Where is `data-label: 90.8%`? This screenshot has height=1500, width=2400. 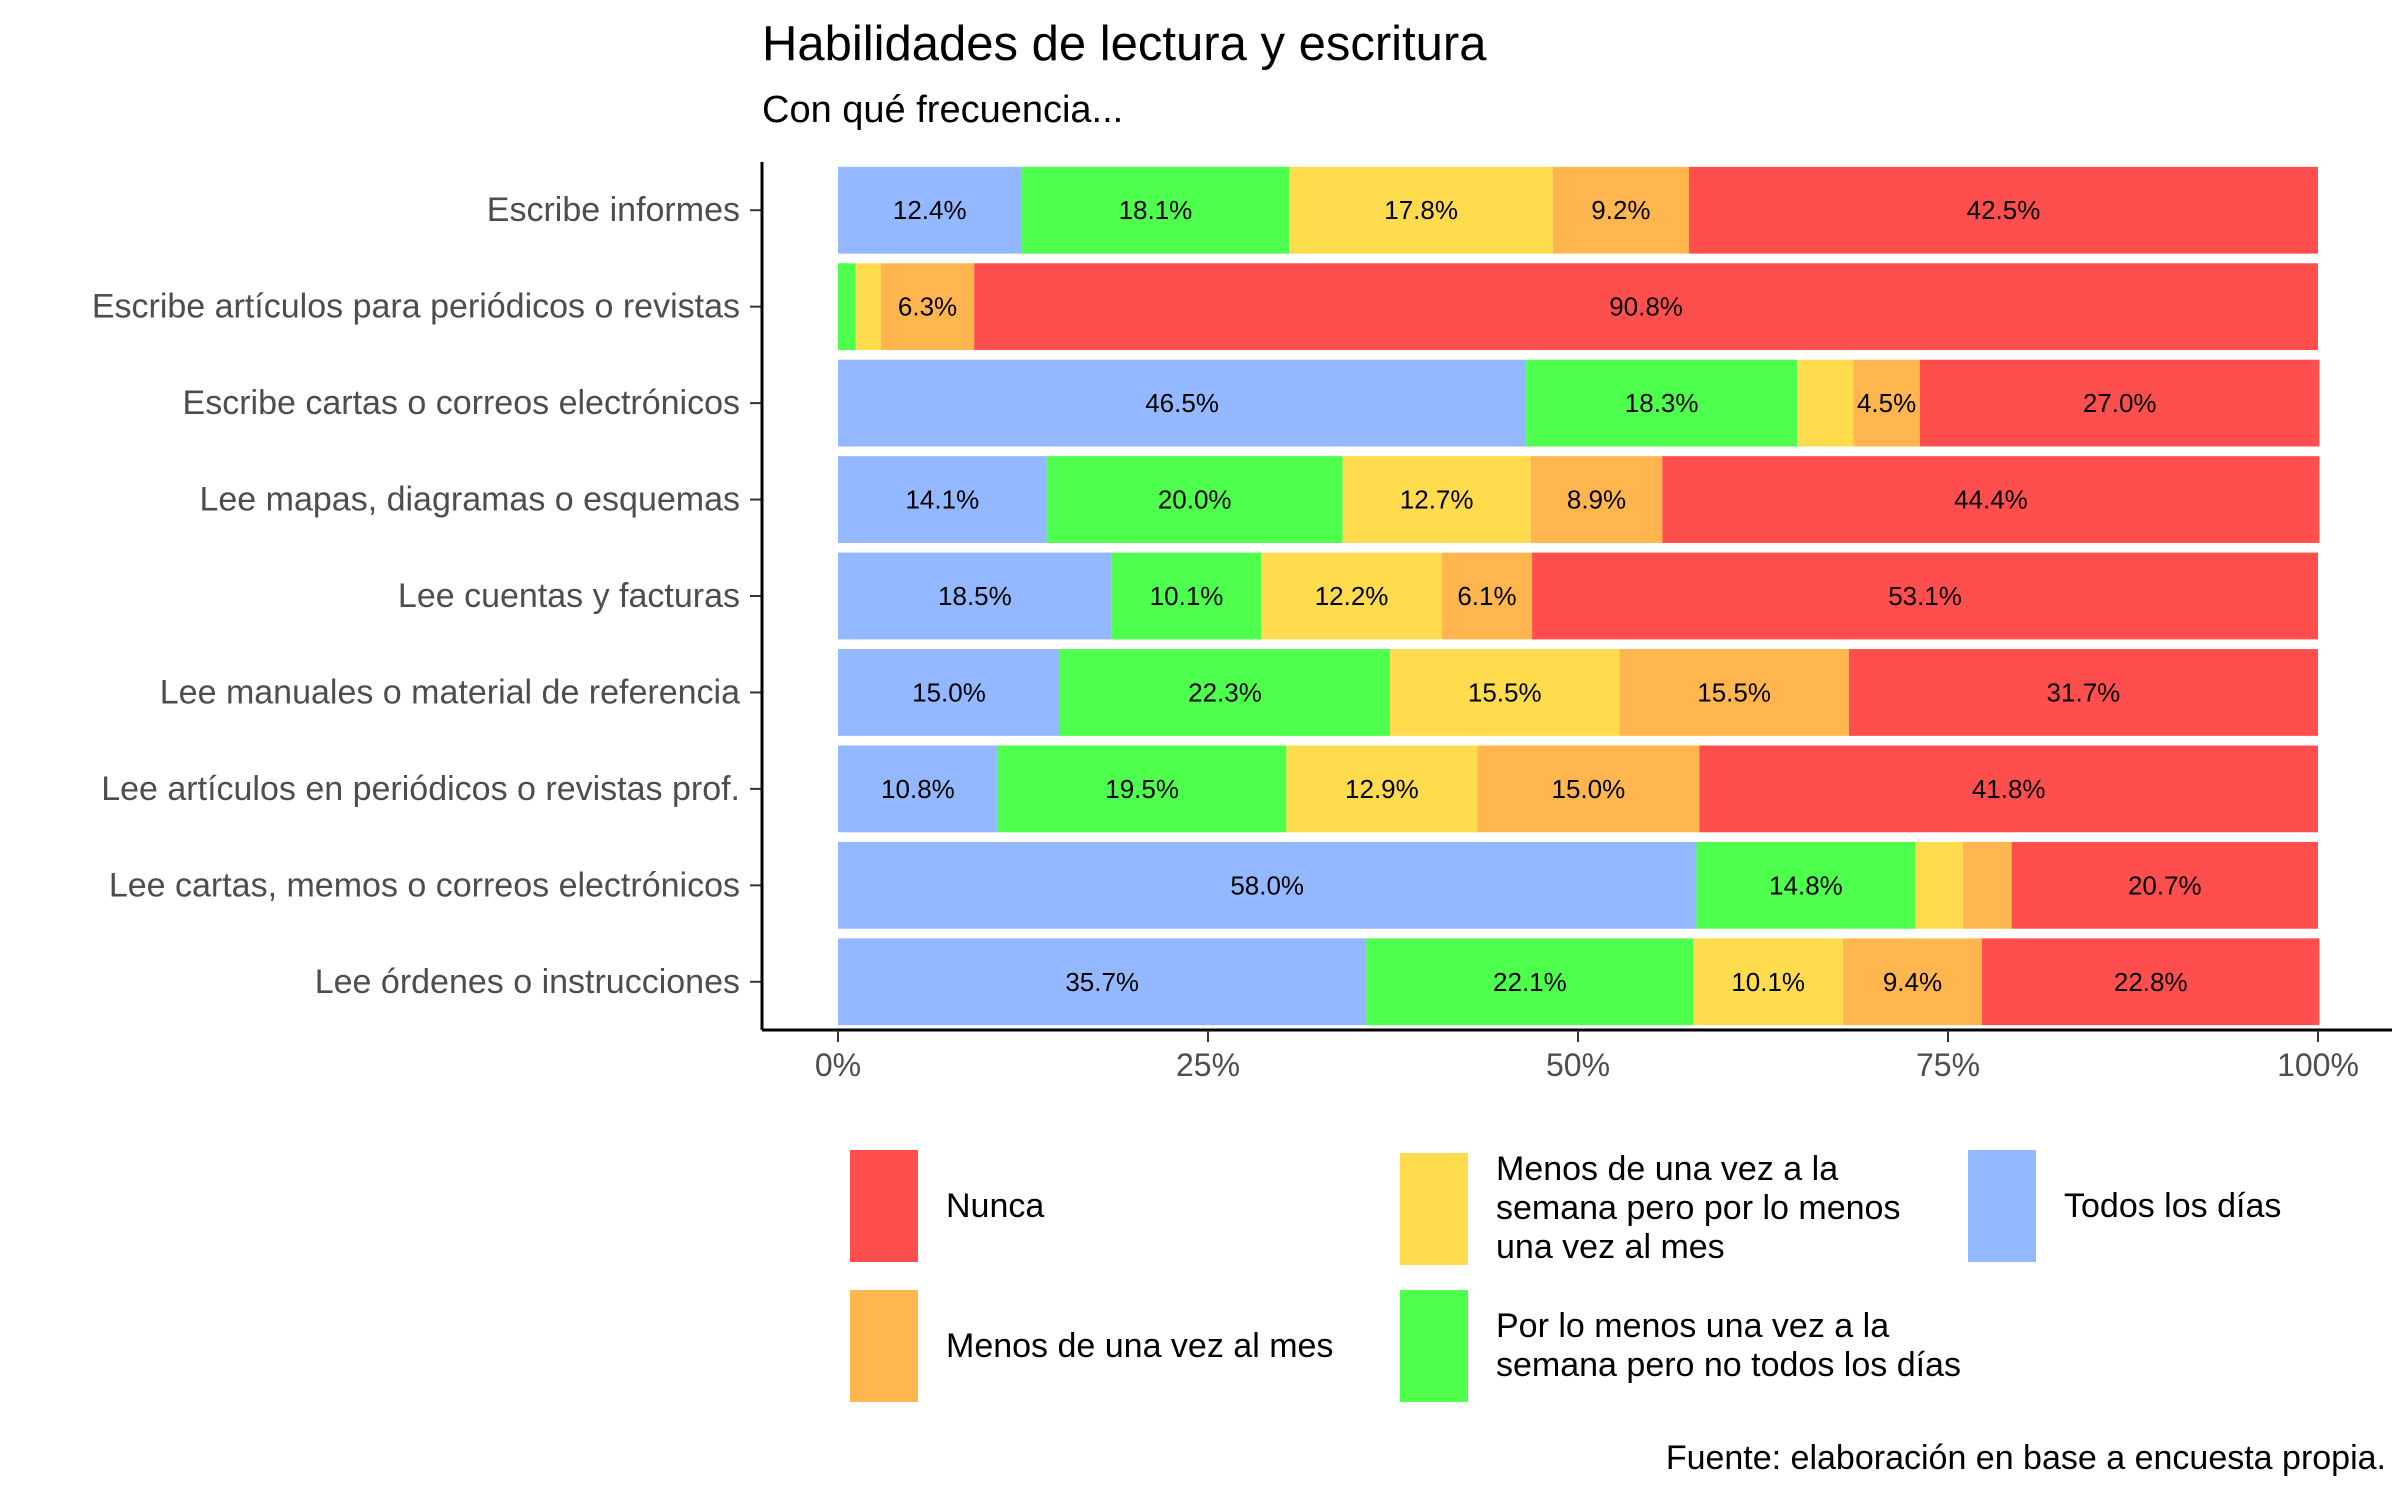 data-label: 90.8% is located at coordinates (1646, 307).